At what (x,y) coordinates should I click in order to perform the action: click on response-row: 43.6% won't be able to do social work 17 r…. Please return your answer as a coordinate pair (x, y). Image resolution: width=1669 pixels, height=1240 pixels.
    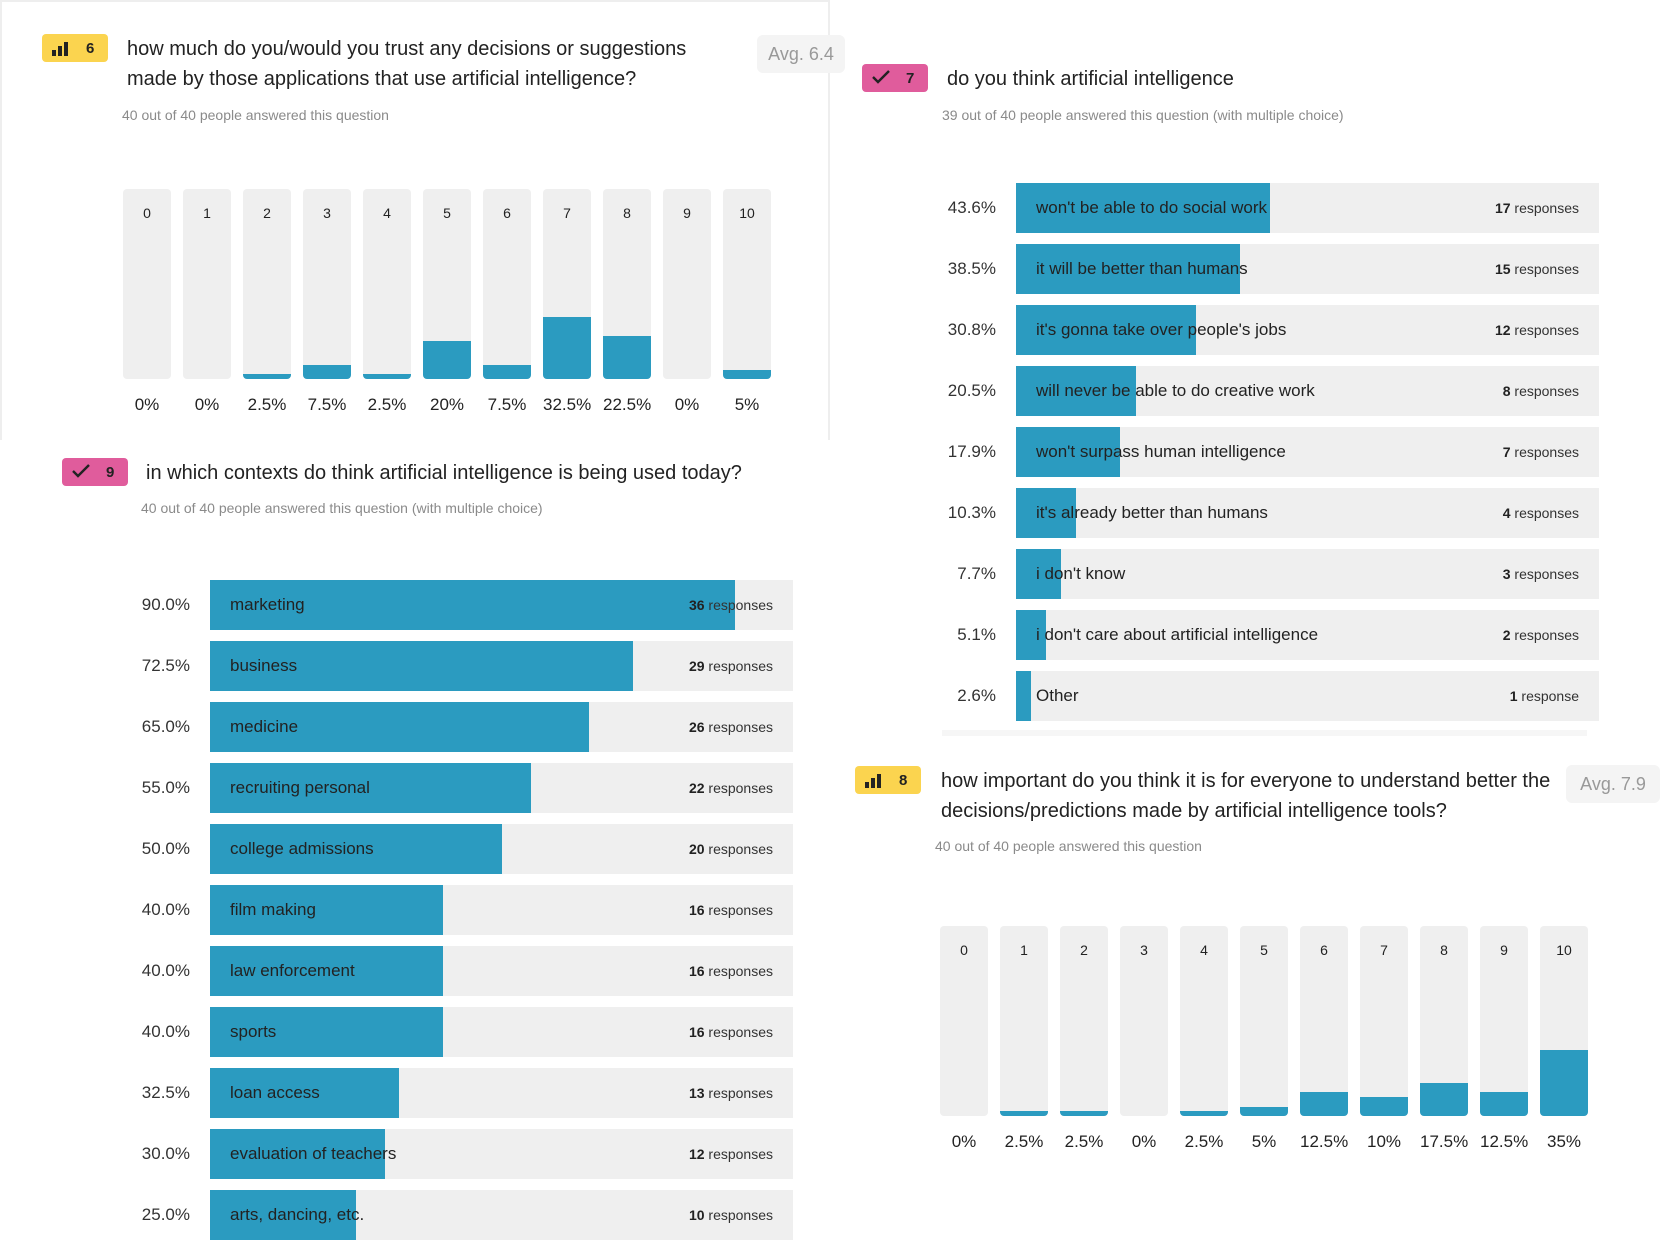
    Looking at the image, I should click on (1264, 208).